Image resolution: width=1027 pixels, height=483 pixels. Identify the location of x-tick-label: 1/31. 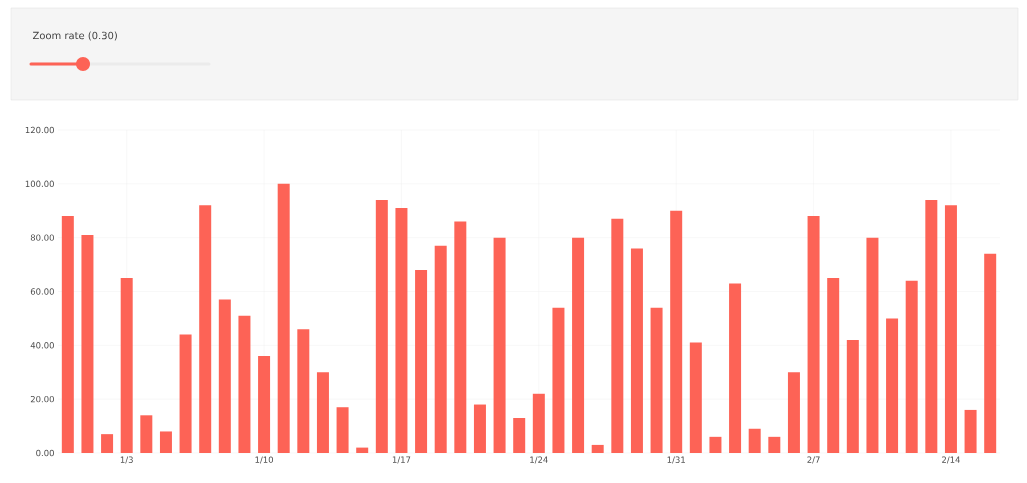
(676, 460).